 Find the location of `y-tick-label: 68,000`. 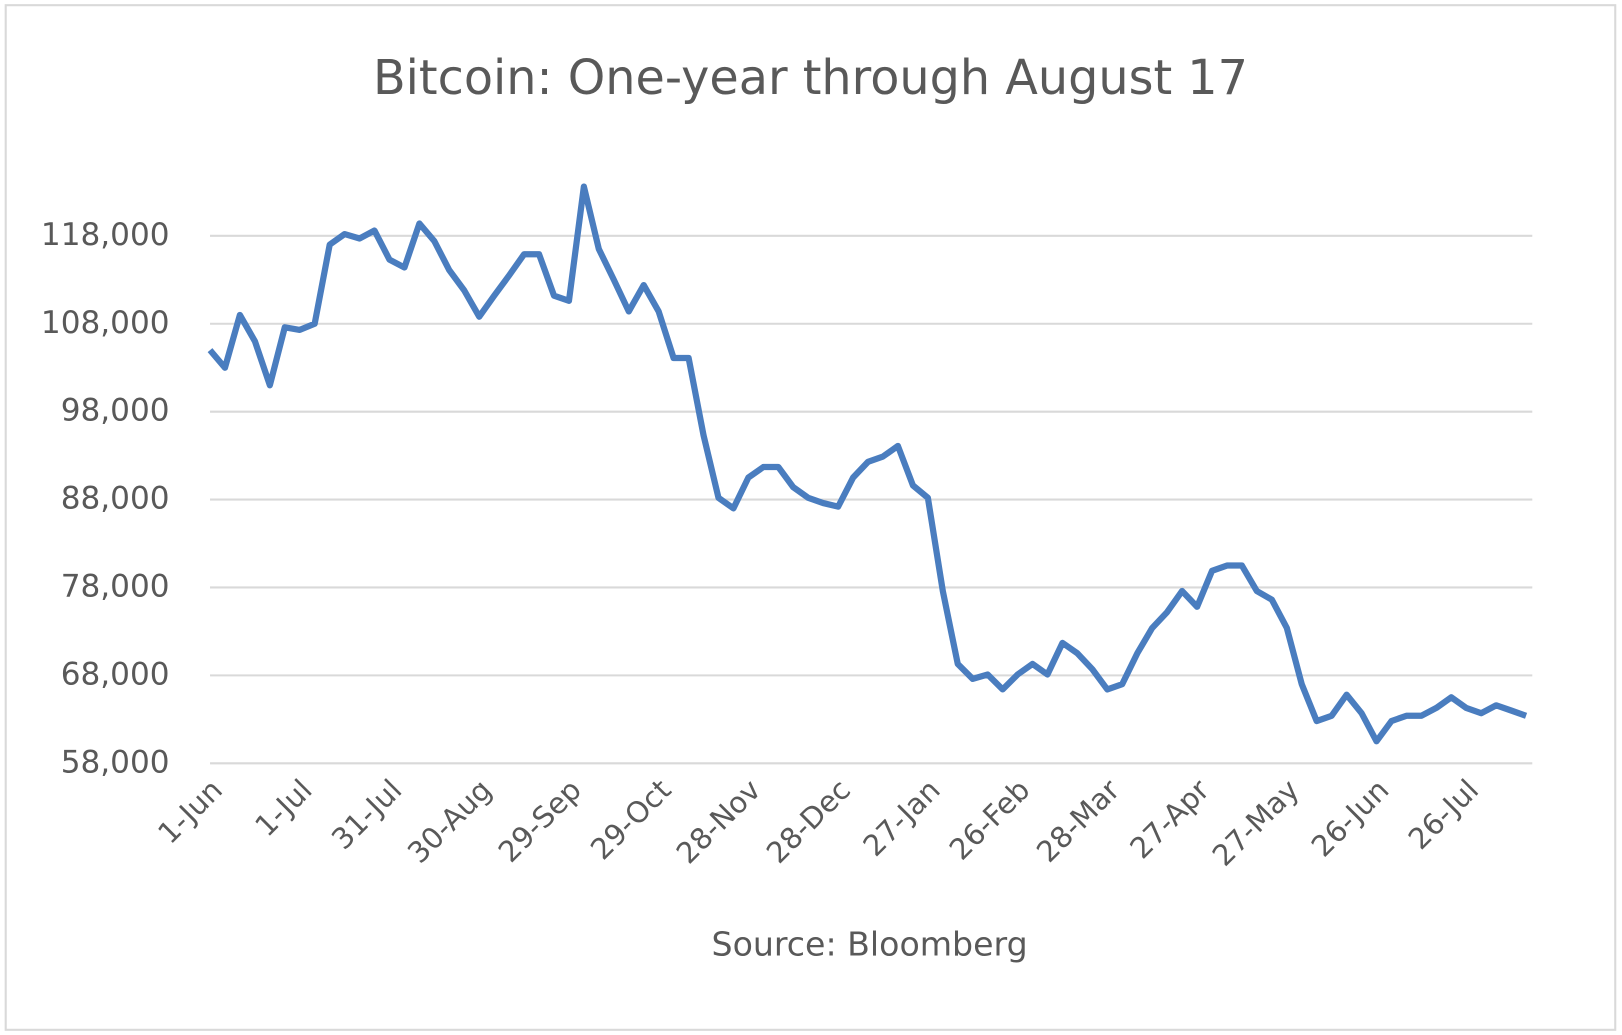

y-tick-label: 68,000 is located at coordinates (115, 674).